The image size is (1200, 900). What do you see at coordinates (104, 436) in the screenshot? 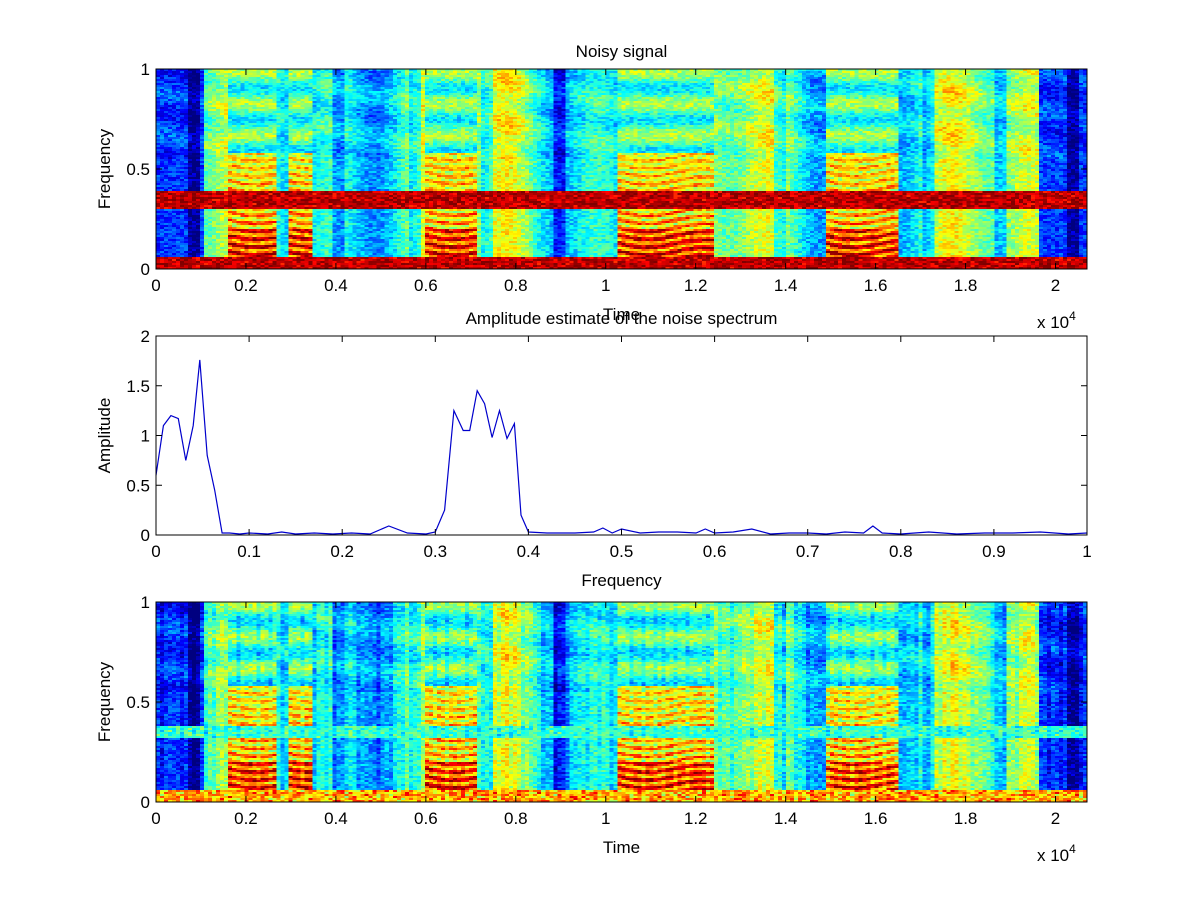
I see `y-axis-label: Amplitude` at bounding box center [104, 436].